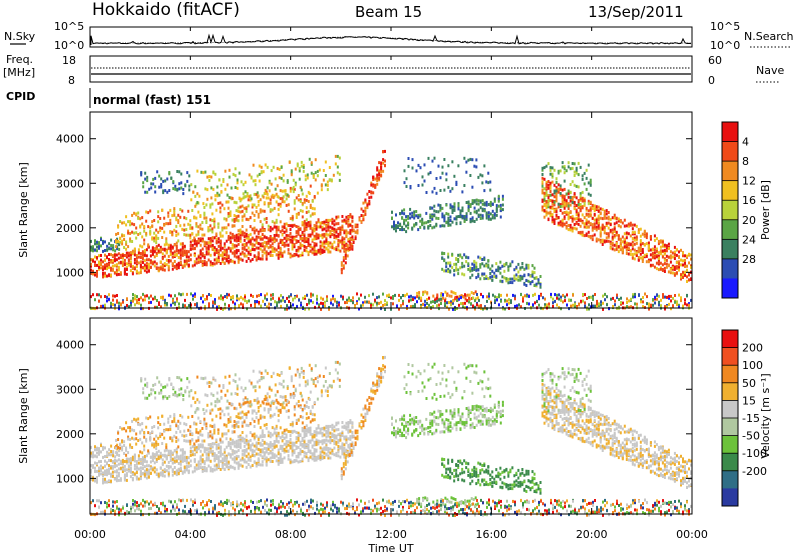 Image resolution: width=800 pixels, height=554 pixels. What do you see at coordinates (711, 80) in the screenshot?
I see `nave-tick-bottom: 0` at bounding box center [711, 80].